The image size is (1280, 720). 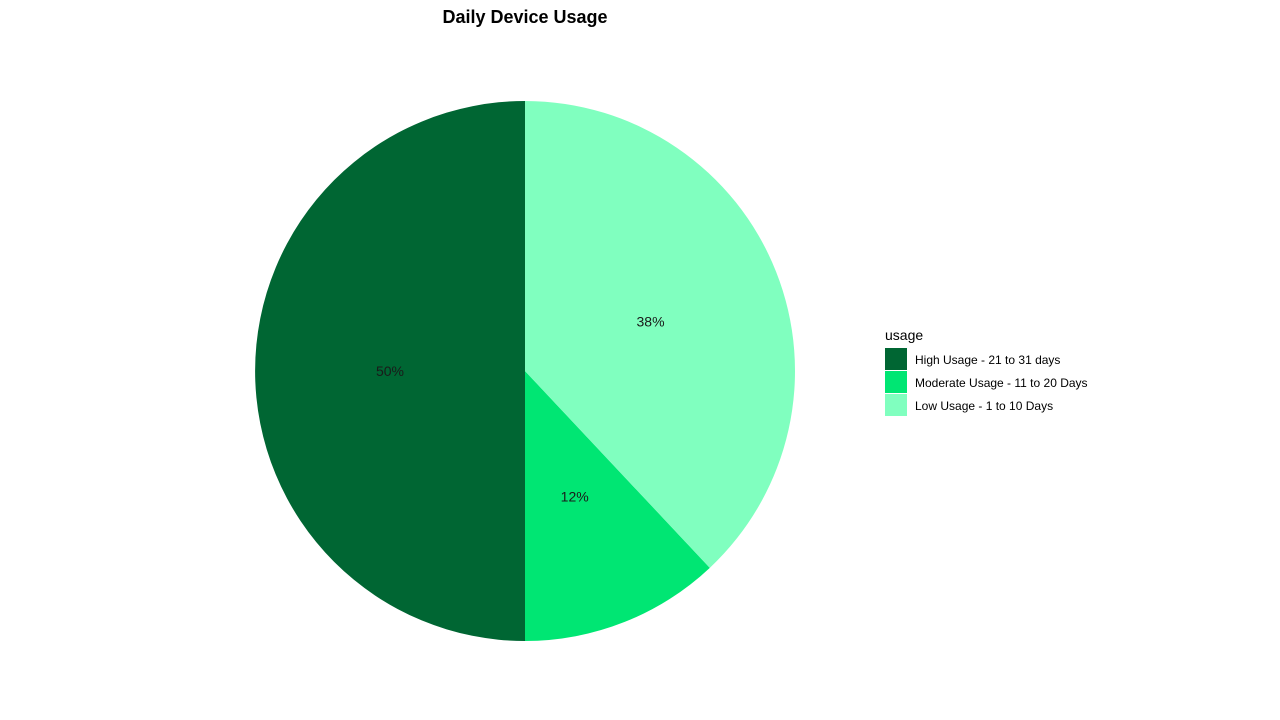 What do you see at coordinates (520, 408) in the screenshot?
I see `pie-slice-labels: 50% 12% 38%` at bounding box center [520, 408].